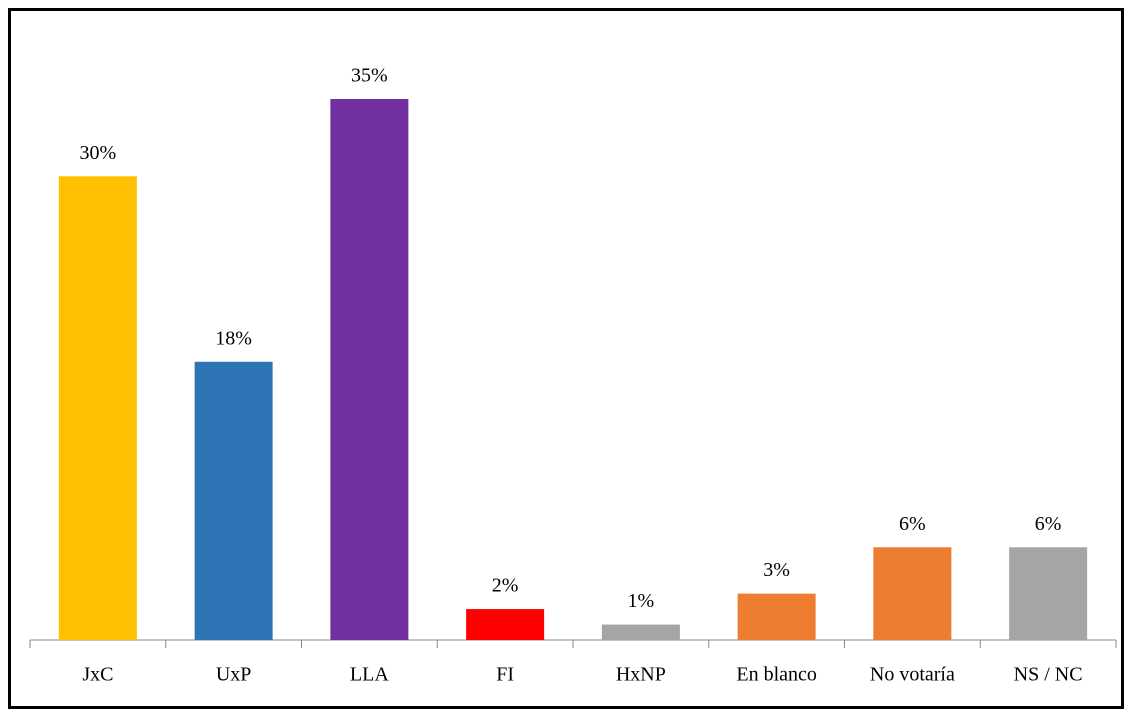 The width and height of the screenshot is (1132, 717). What do you see at coordinates (776, 675) in the screenshot?
I see `x-tick-label: En blanco` at bounding box center [776, 675].